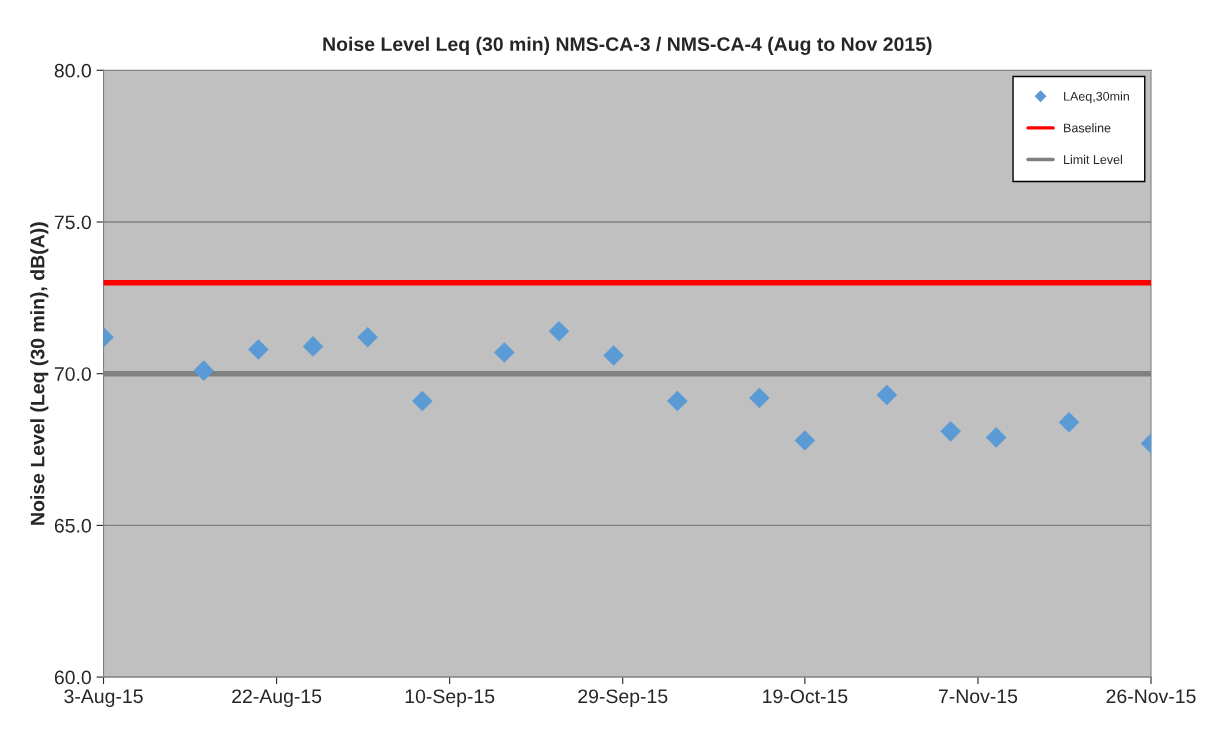 This screenshot has height=740, width=1218. What do you see at coordinates (1151, 696) in the screenshot?
I see `x-tick-label: 26-Nov-15` at bounding box center [1151, 696].